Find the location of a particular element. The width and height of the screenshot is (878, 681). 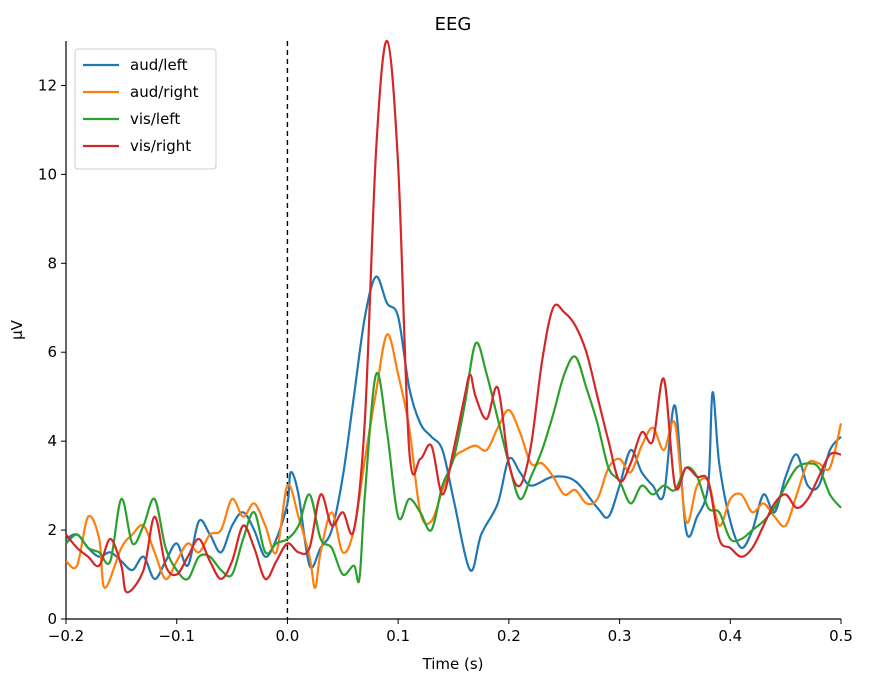

x-tick-label: −0.2 is located at coordinates (66, 636).